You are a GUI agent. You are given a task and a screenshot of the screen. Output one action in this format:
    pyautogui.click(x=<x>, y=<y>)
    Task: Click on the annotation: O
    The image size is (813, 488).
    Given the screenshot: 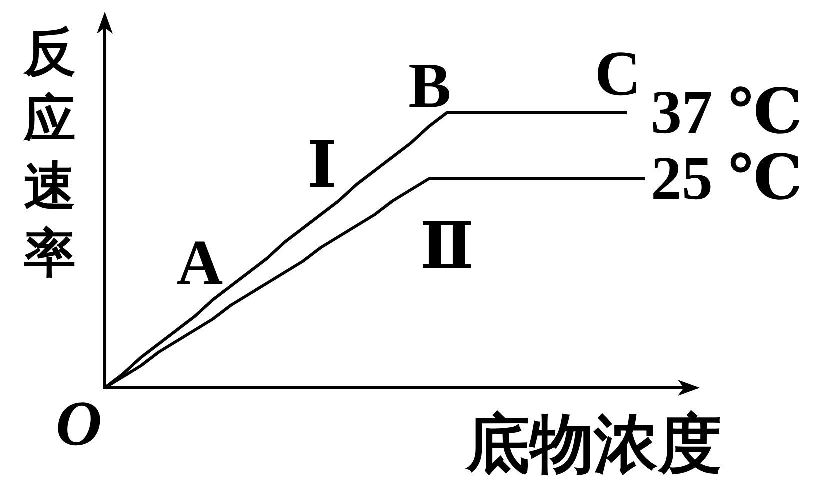 What is the action you would take?
    pyautogui.click(x=79, y=423)
    